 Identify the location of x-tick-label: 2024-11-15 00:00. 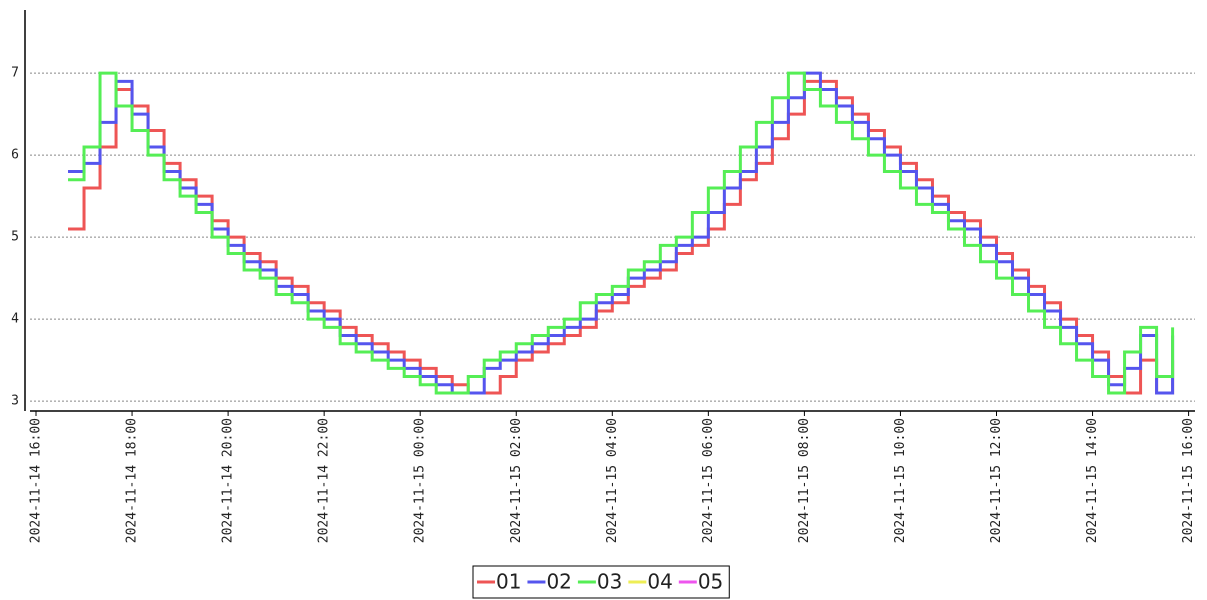
(420, 480).